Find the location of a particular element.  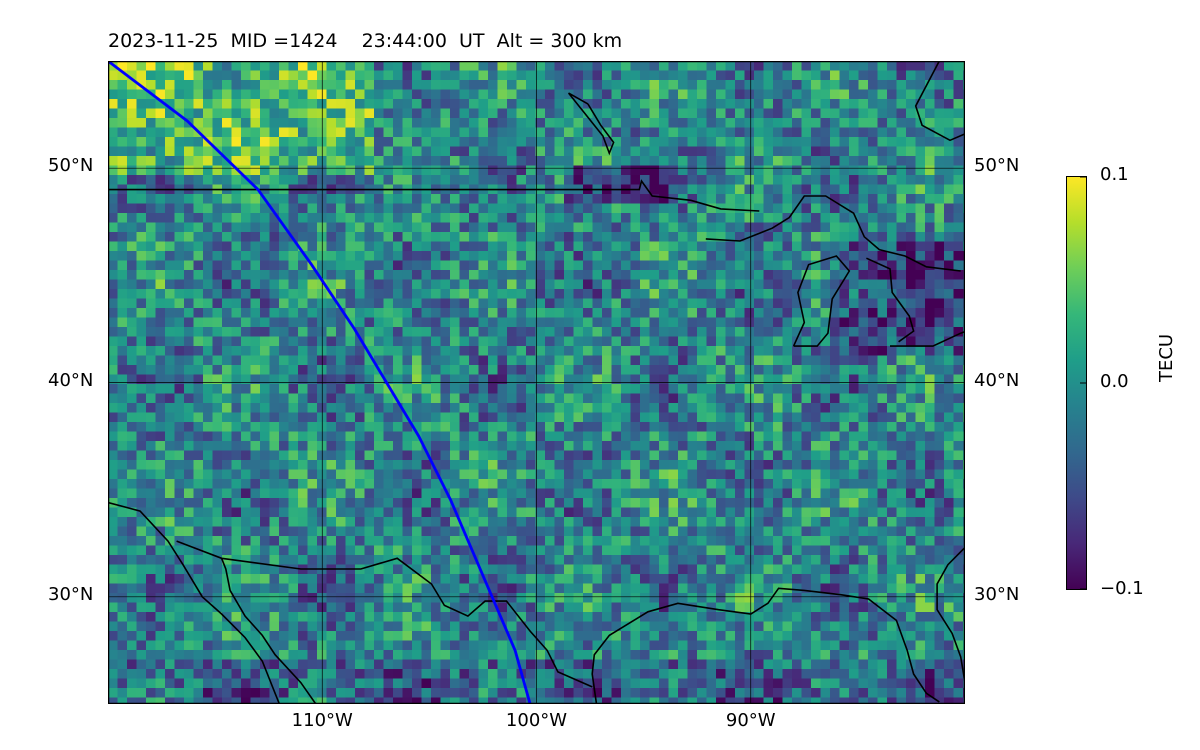

colorbar-tick-label: −0.1 is located at coordinates (1122, 588).